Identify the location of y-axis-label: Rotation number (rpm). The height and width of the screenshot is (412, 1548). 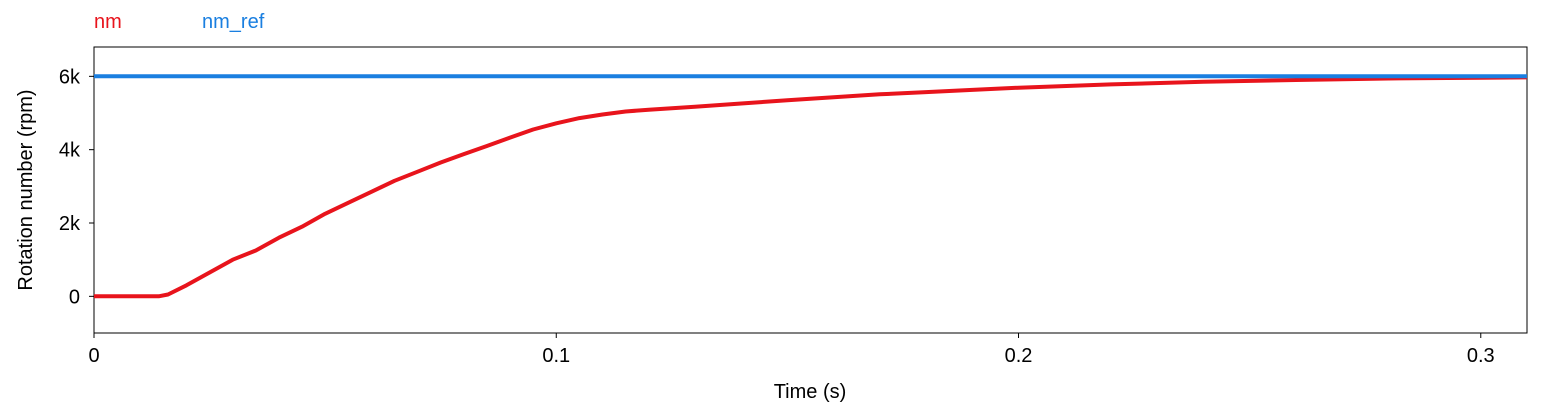
(26, 189).